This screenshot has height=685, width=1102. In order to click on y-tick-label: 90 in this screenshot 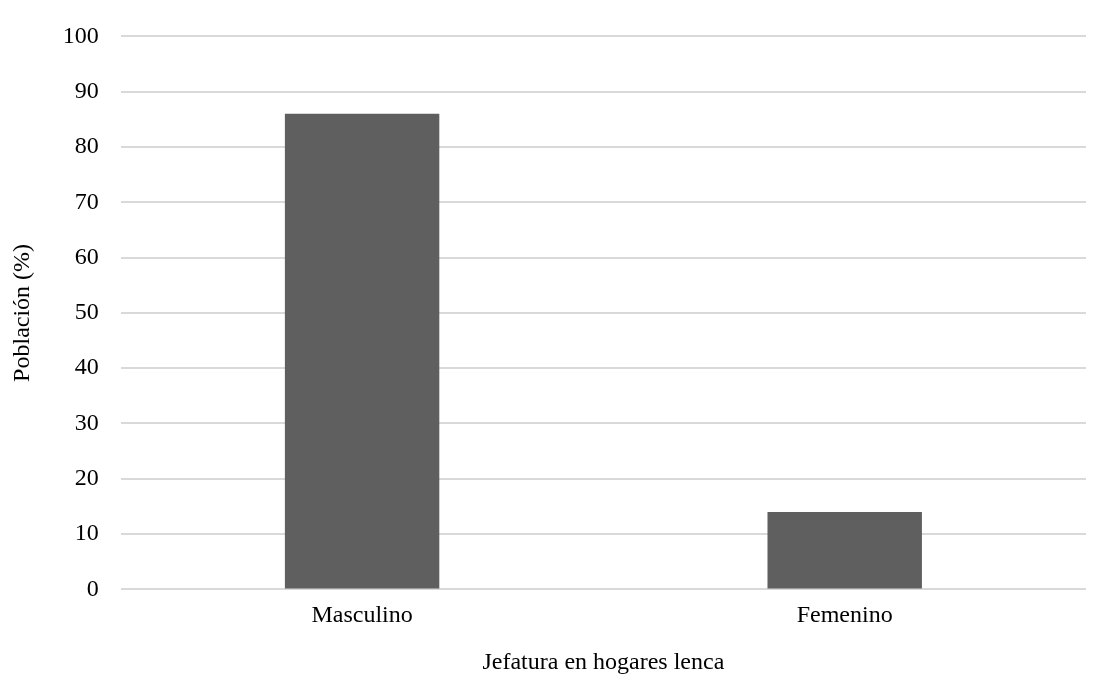, I will do `click(86, 90)`.